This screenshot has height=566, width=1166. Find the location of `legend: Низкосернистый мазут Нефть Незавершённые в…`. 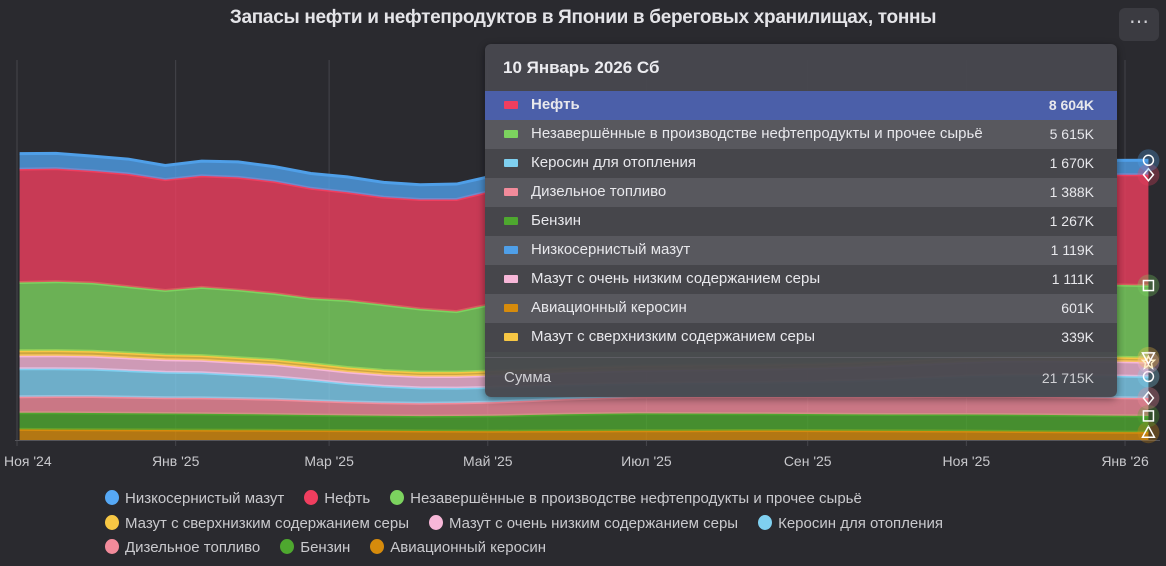

legend: Низкосернистый мазут Нефть Незавершённые в… is located at coordinates (605, 527).